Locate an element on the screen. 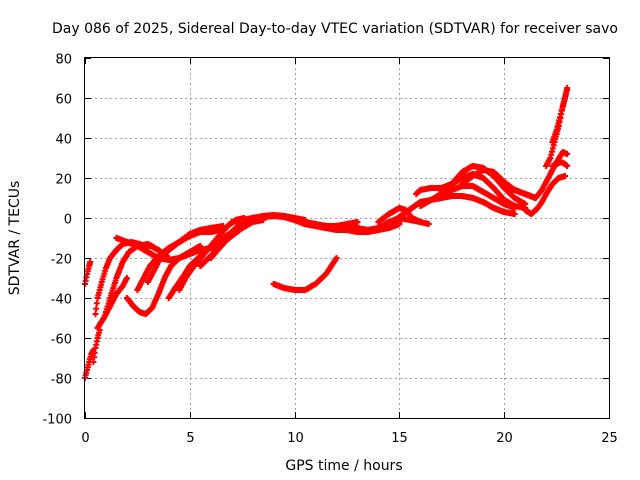 Image resolution: width=640 pixels, height=480 pixels. y-tick-label: 40 is located at coordinates (63, 140).